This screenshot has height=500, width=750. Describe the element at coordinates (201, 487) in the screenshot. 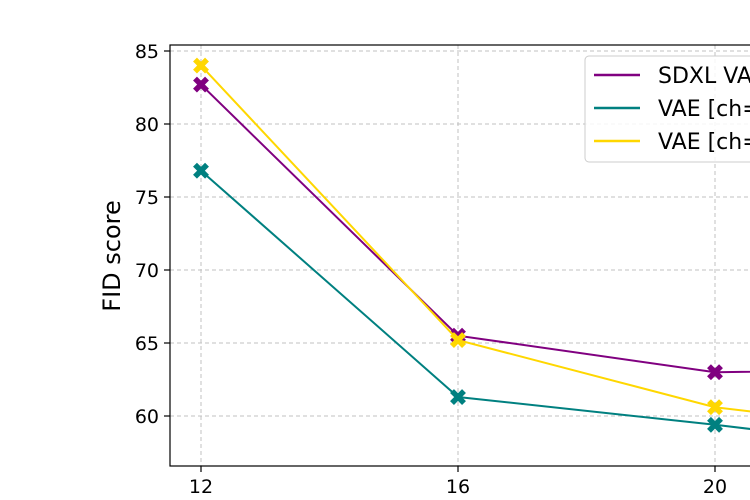

I see `x-tick-label: 12` at that location.